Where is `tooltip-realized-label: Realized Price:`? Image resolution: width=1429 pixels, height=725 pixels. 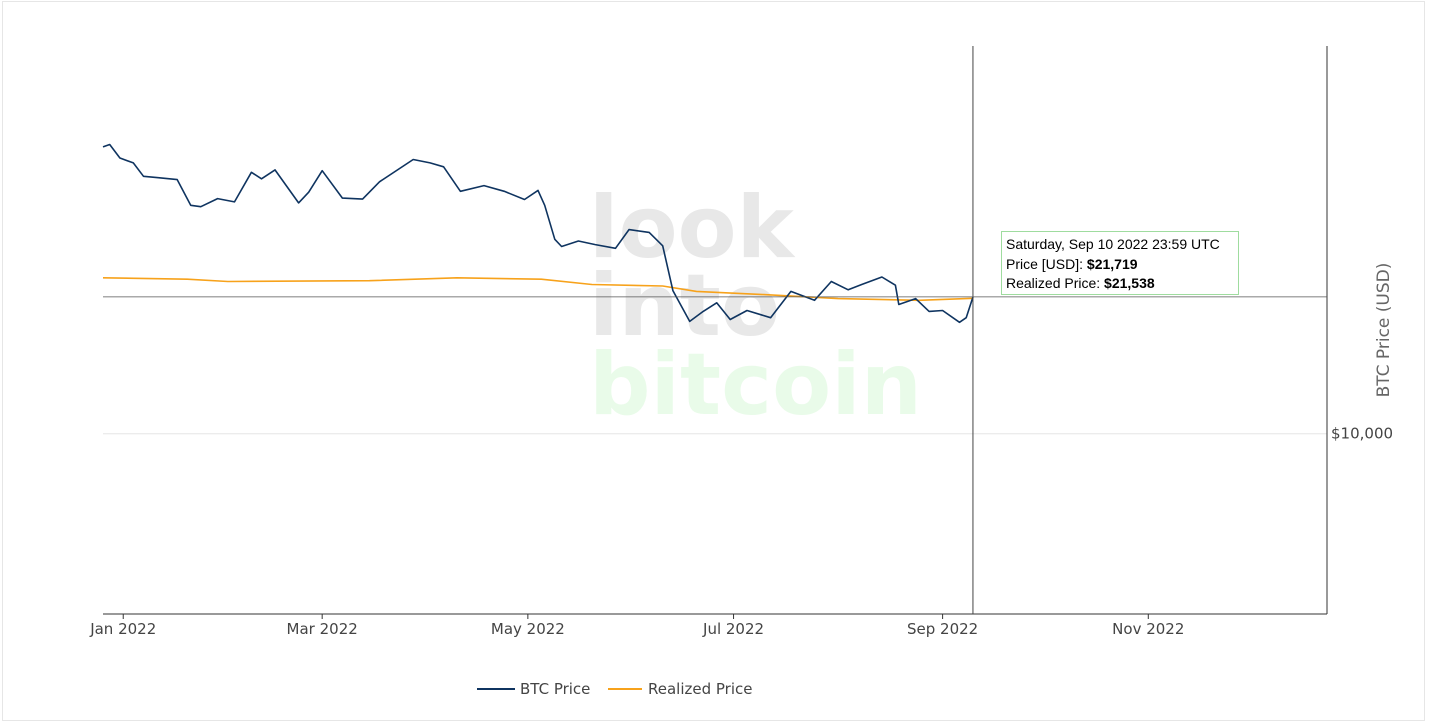 tooltip-realized-label: Realized Price: is located at coordinates (1055, 283).